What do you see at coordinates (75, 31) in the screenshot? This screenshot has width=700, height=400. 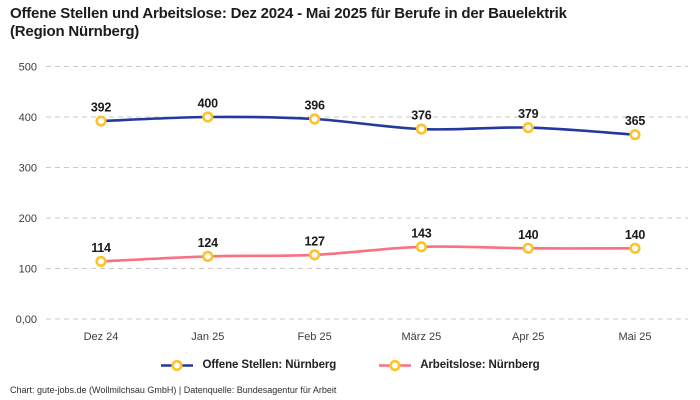 I see `chart-title-line2: (Region Nürnberg)` at bounding box center [75, 31].